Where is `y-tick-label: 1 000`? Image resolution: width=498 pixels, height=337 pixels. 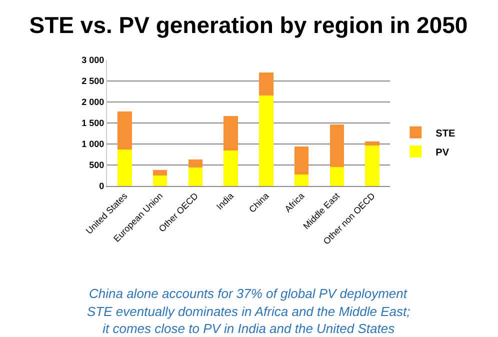
y-tick-label: 1 000 is located at coordinates (93, 144).